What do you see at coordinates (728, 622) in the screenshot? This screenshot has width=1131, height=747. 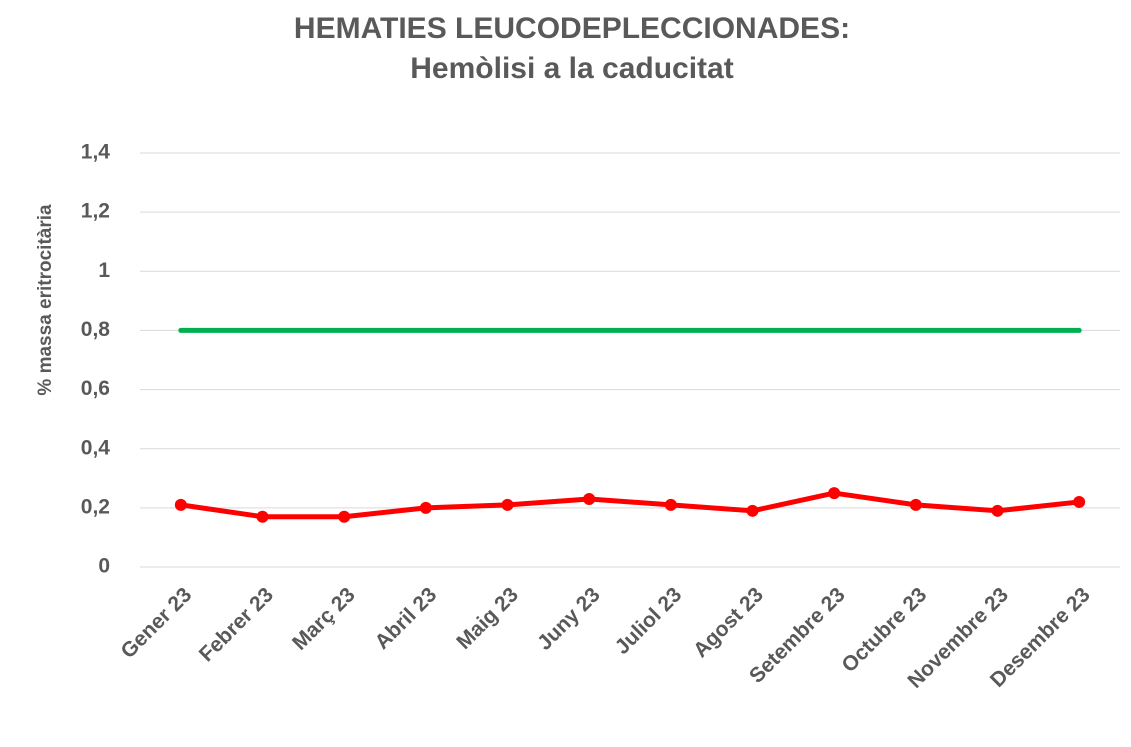 I see `x-tick-label: Agost 23` at bounding box center [728, 622].